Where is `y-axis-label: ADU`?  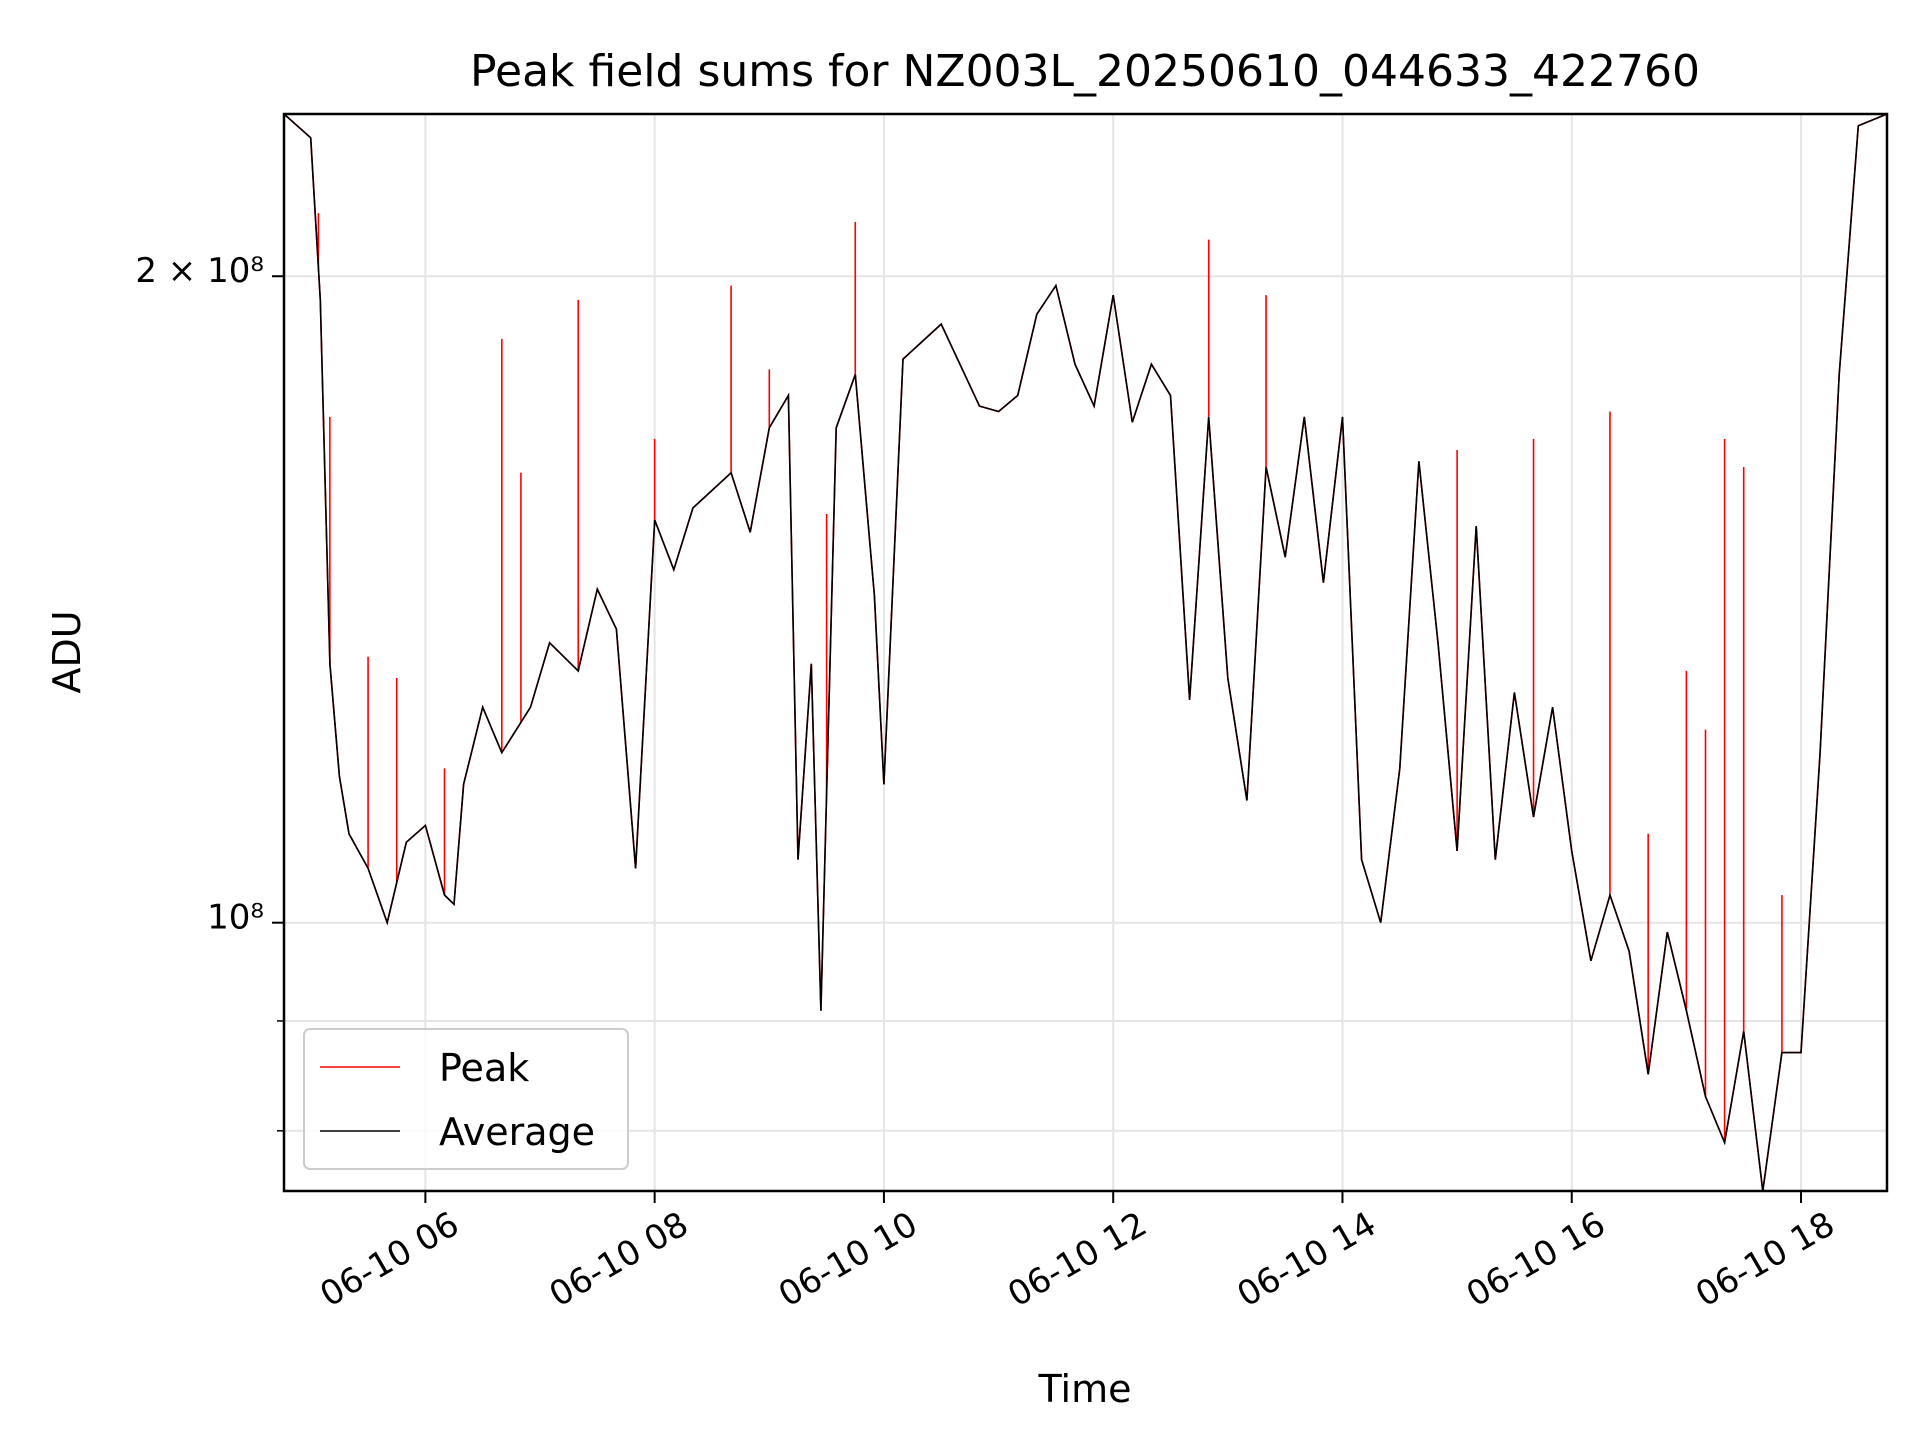 y-axis-label: ADU is located at coordinates (67, 651).